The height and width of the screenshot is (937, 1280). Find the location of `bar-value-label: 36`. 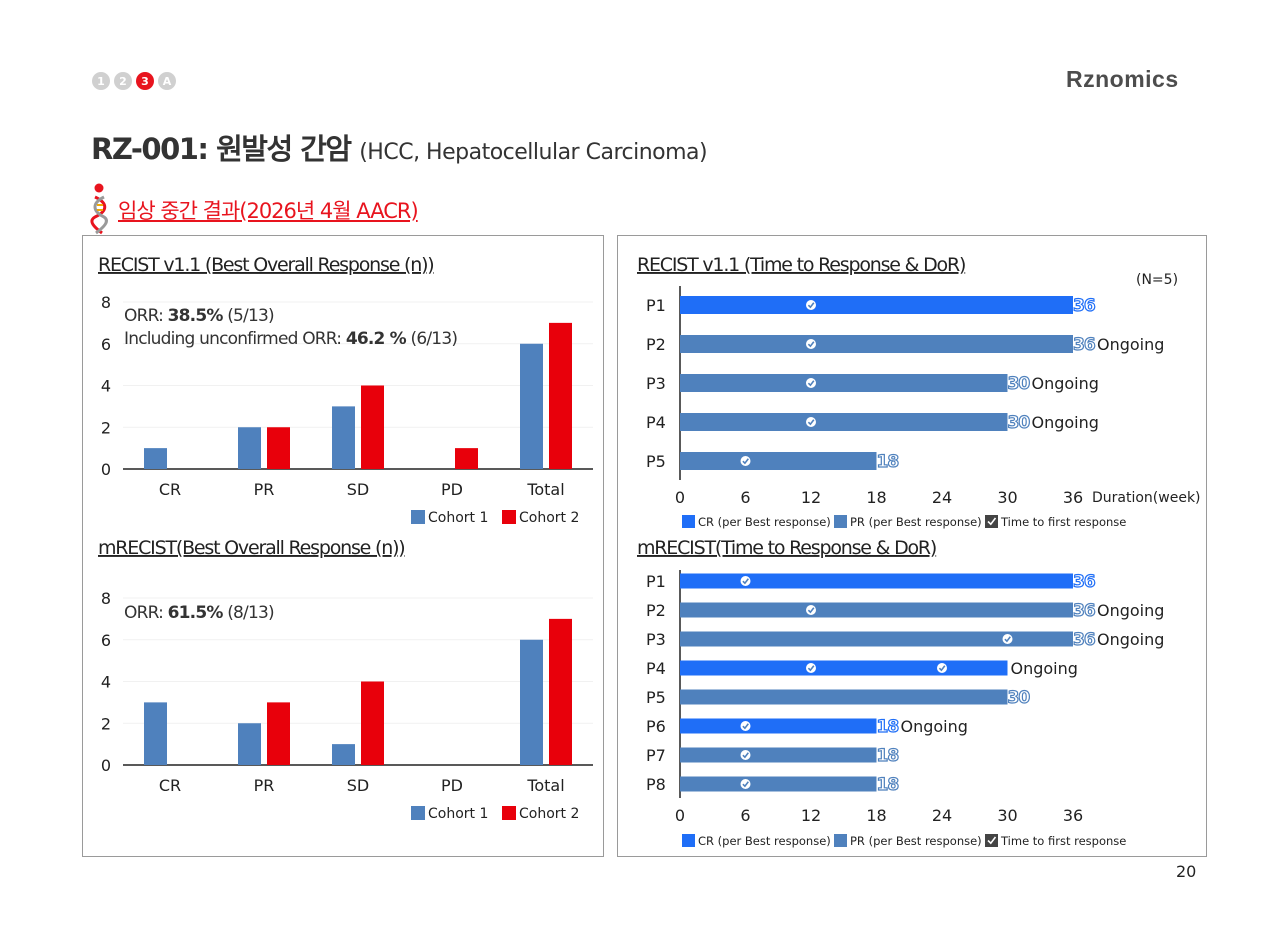

bar-value-label: 36 is located at coordinates (1084, 640).